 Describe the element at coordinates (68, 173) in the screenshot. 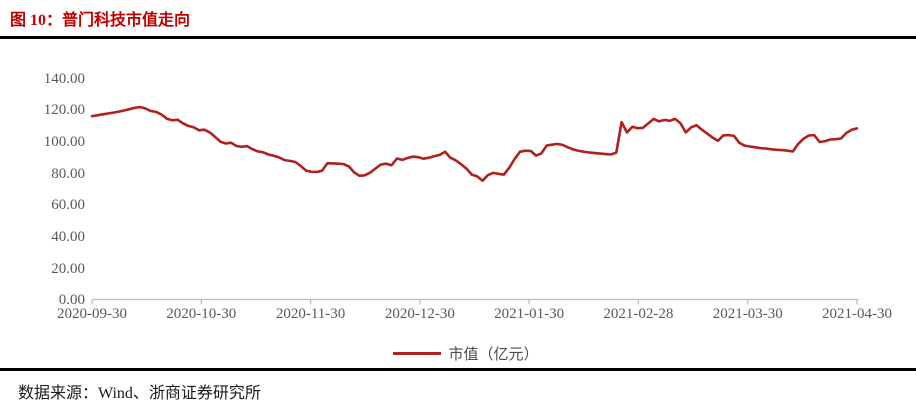

I see `y-axis-tick-label: 80.00` at that location.